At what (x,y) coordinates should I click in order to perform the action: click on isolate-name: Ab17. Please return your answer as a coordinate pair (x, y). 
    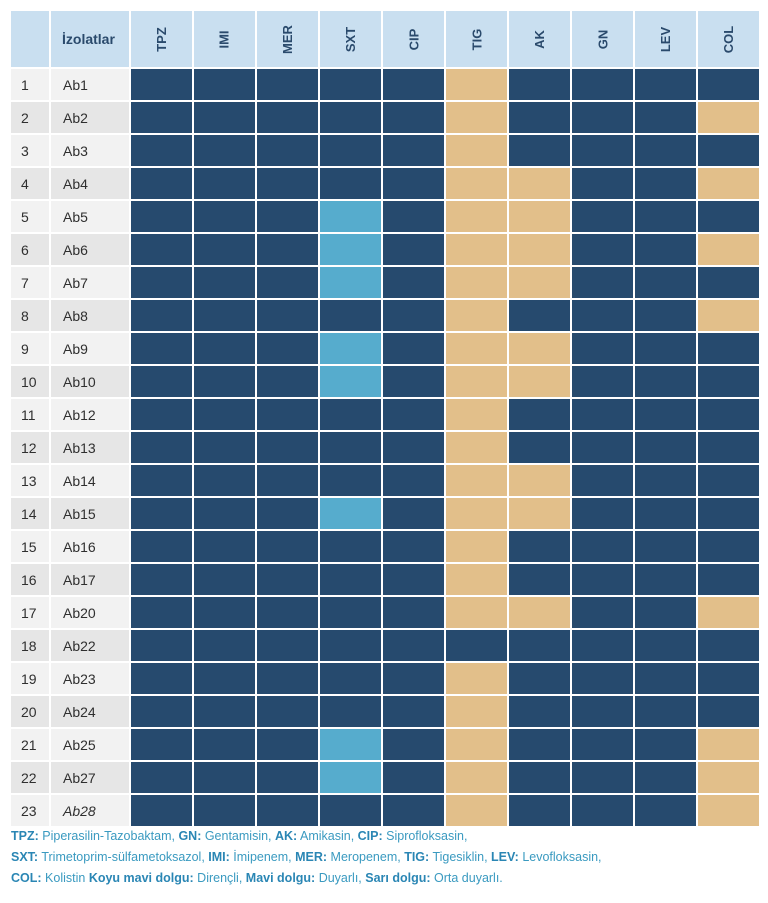
    Looking at the image, I should click on (90, 579).